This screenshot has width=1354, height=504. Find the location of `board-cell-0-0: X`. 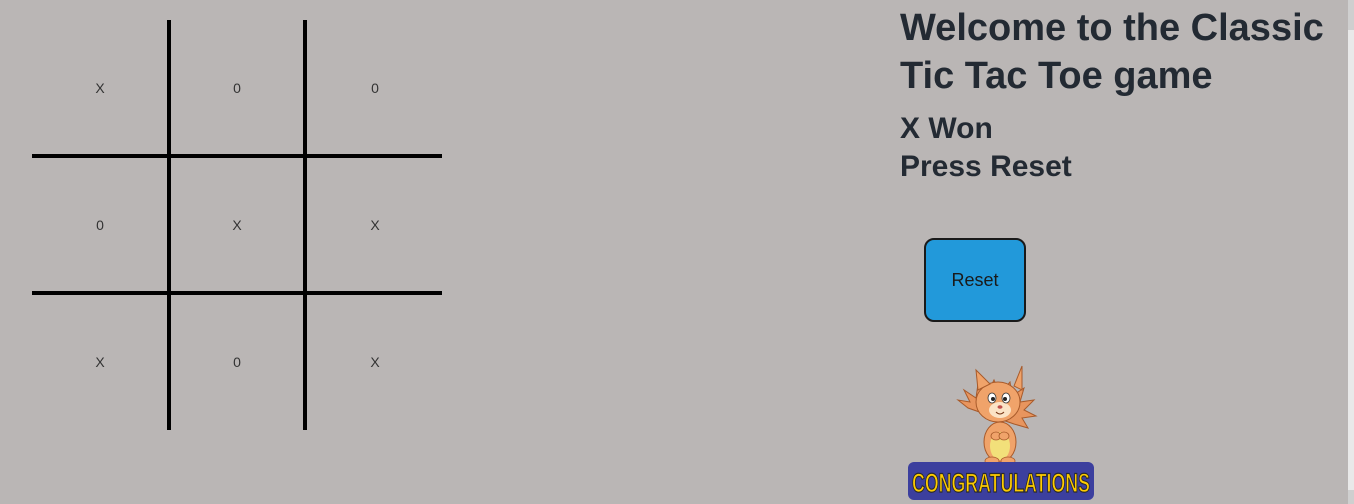

board-cell-0-0: X is located at coordinates (100, 88).